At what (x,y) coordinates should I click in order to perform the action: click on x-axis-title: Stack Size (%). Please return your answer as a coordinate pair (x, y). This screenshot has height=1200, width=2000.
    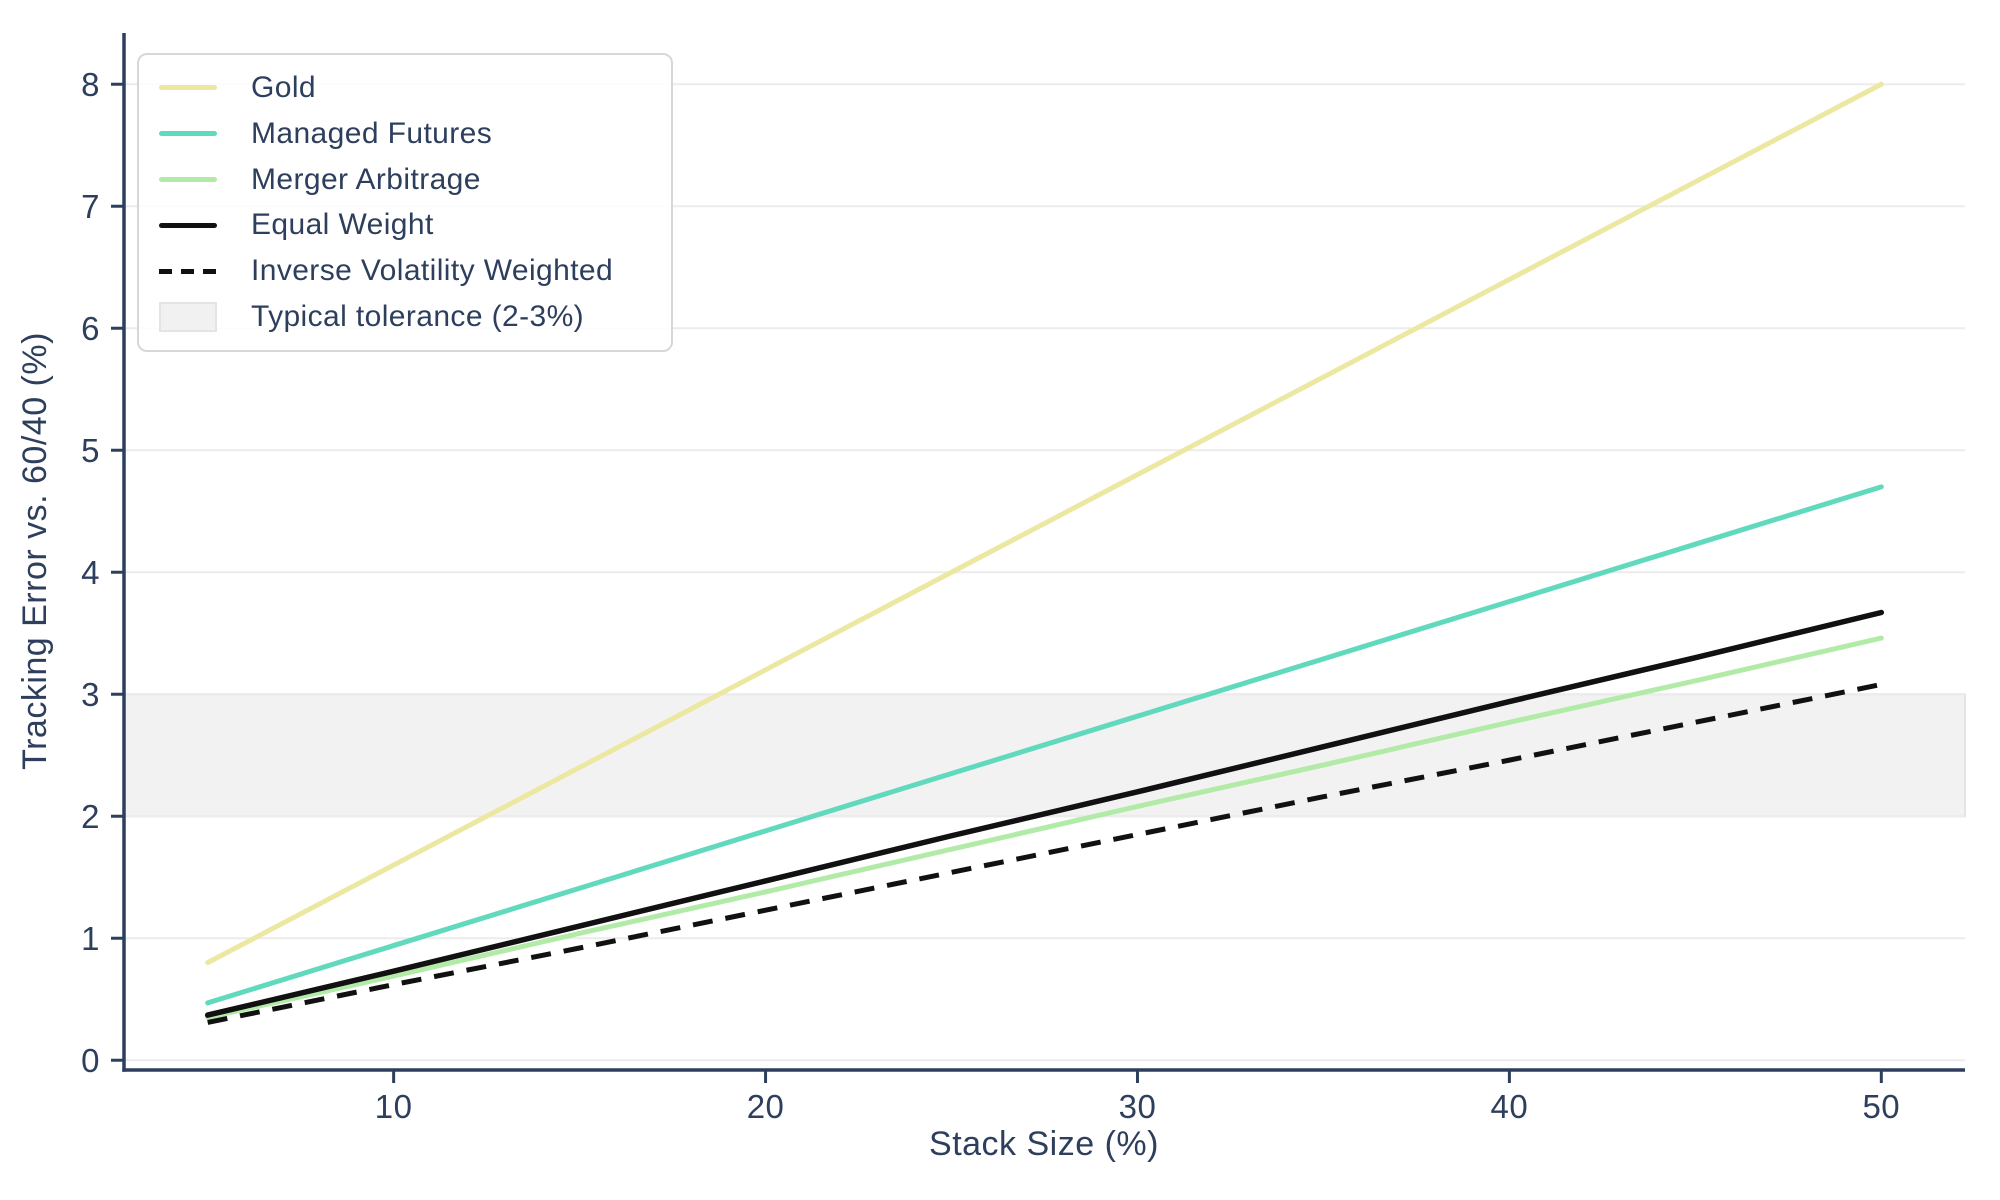
    Looking at the image, I should click on (1044, 1144).